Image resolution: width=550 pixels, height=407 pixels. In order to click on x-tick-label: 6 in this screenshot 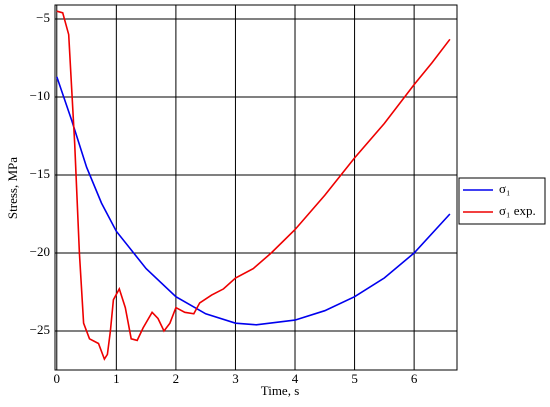, I will do `click(414, 378)`.